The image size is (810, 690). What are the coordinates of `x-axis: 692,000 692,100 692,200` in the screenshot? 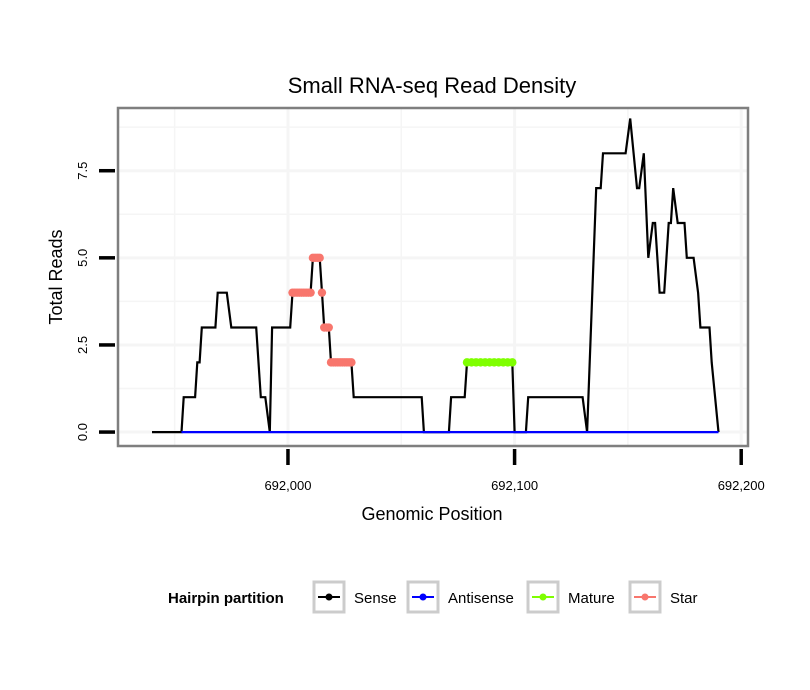 It's located at (514, 471).